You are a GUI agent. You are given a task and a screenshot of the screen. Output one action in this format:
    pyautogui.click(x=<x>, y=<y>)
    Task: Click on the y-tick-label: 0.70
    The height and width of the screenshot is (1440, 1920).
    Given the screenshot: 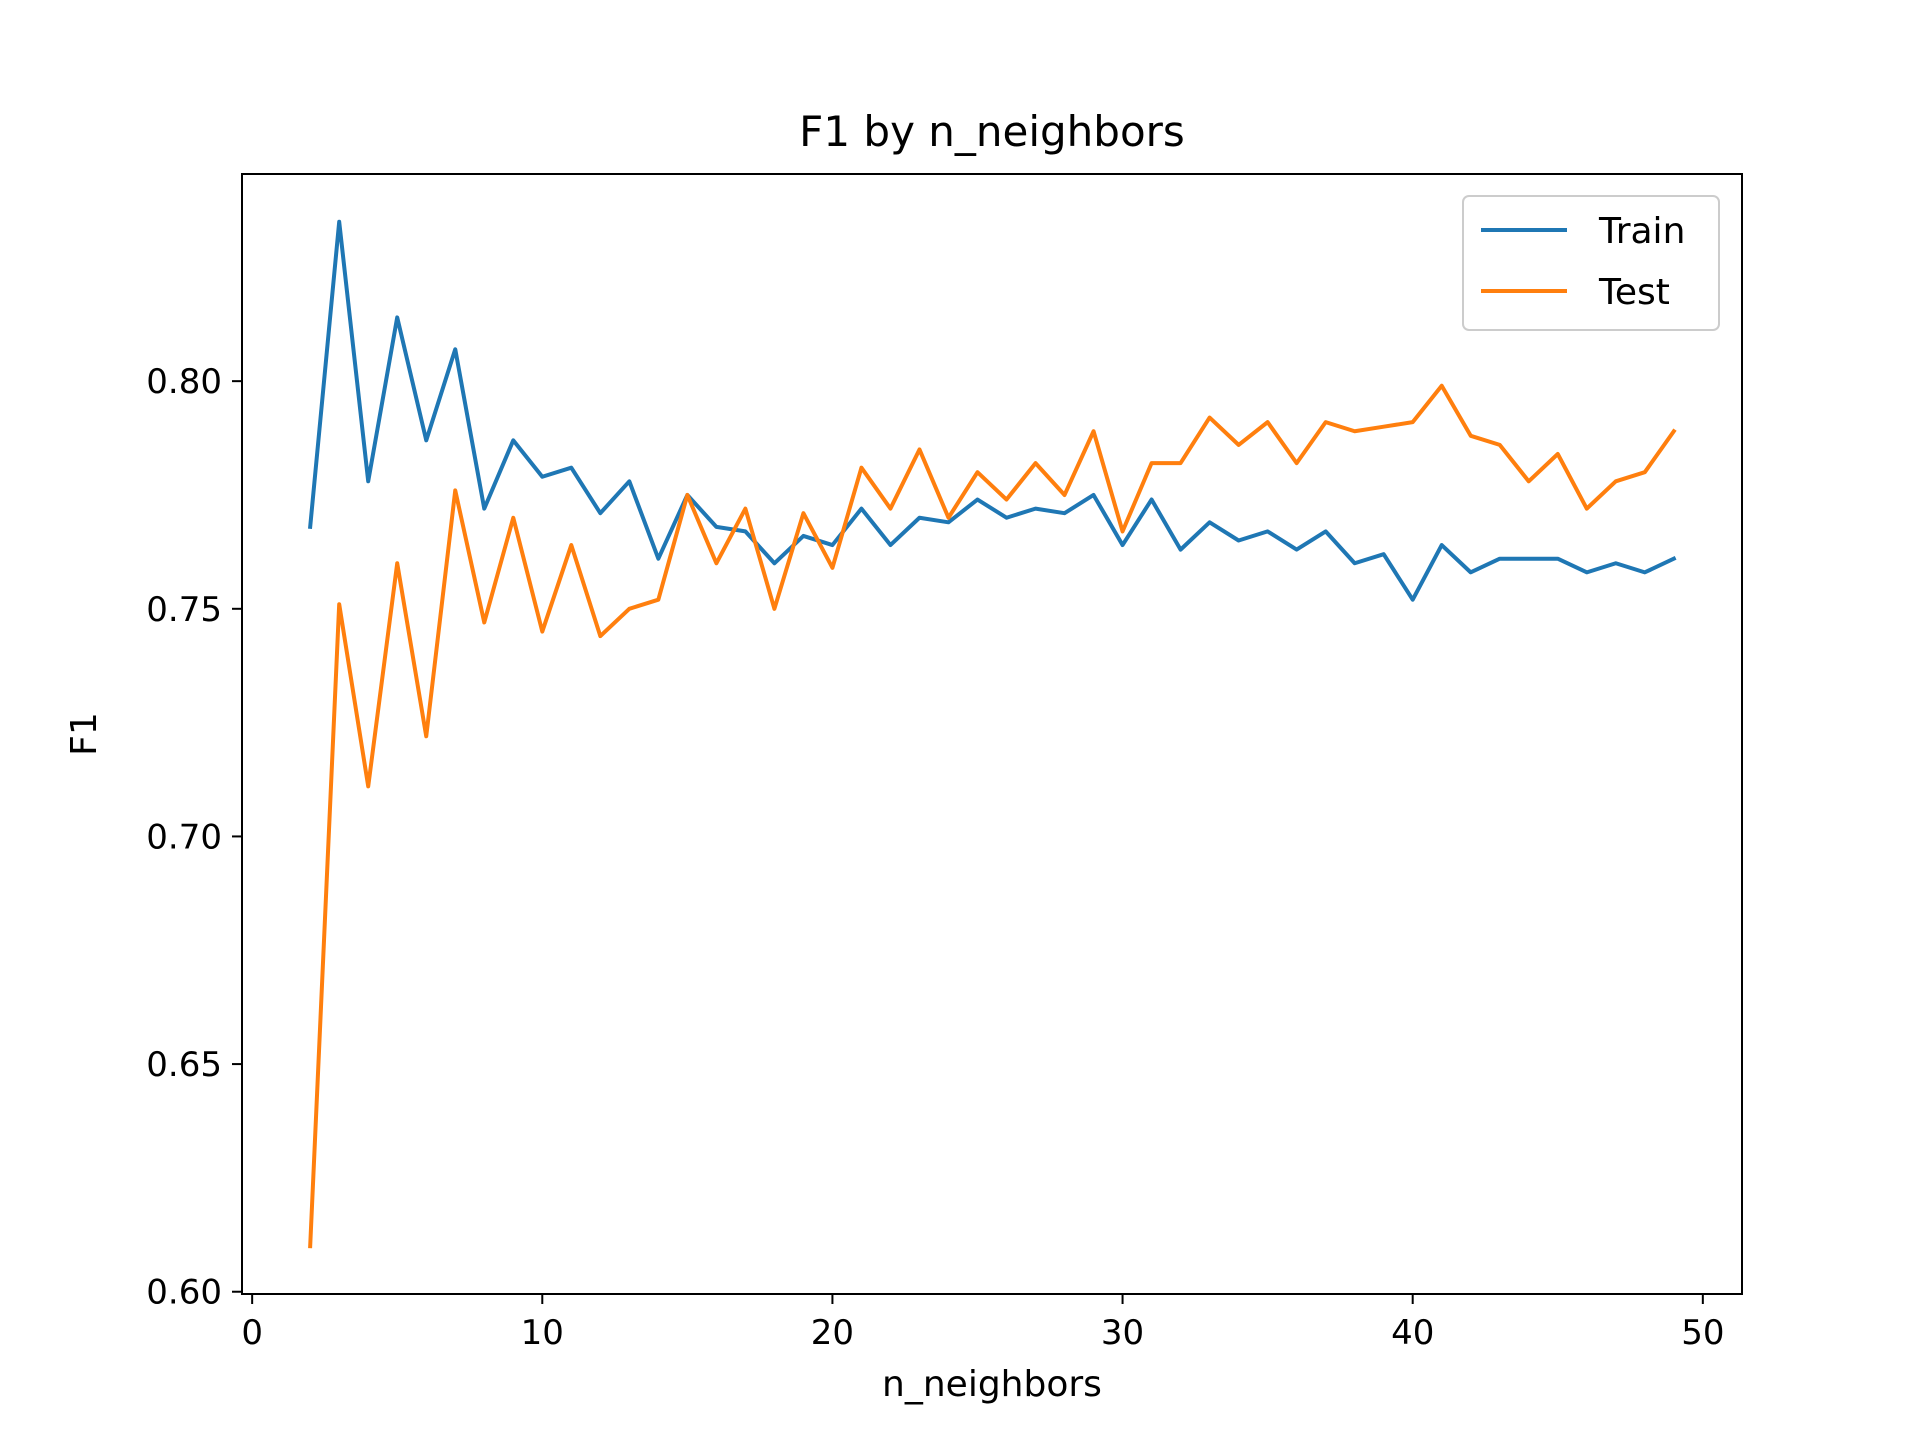 What is the action you would take?
    pyautogui.click(x=184, y=837)
    